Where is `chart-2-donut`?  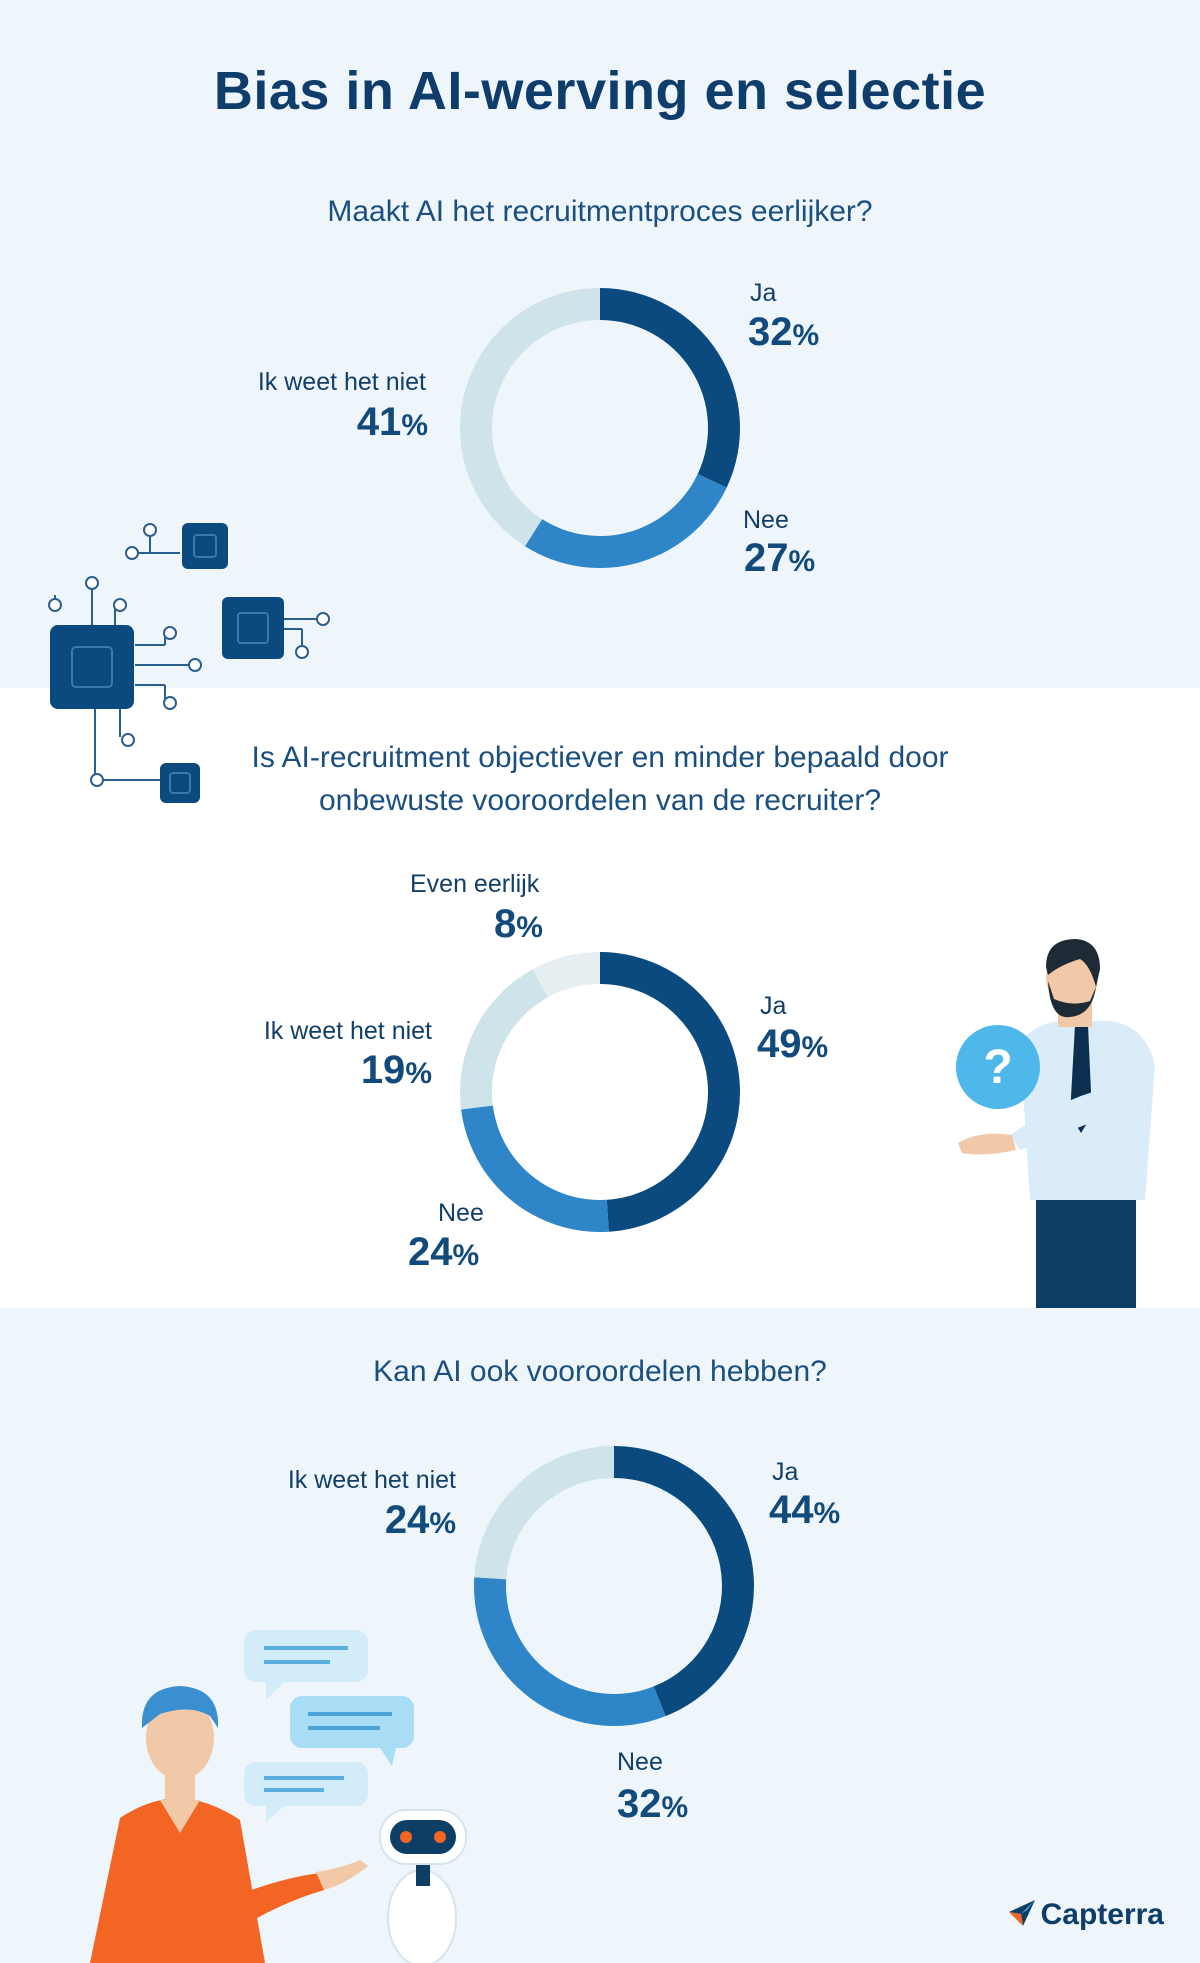
chart-2-donut is located at coordinates (600, 1092).